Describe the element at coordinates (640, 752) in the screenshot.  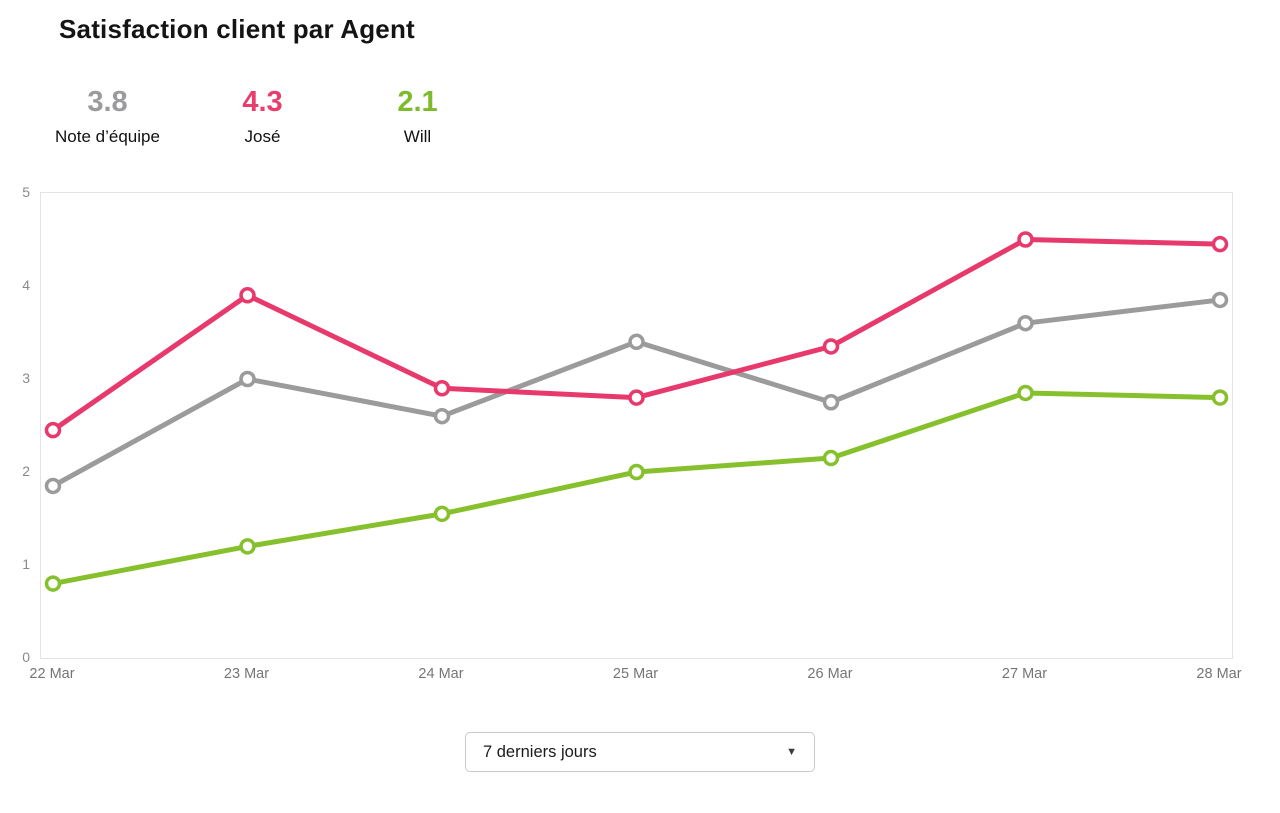
I see `period-dropdown: 7 derniers jours ▼` at that location.